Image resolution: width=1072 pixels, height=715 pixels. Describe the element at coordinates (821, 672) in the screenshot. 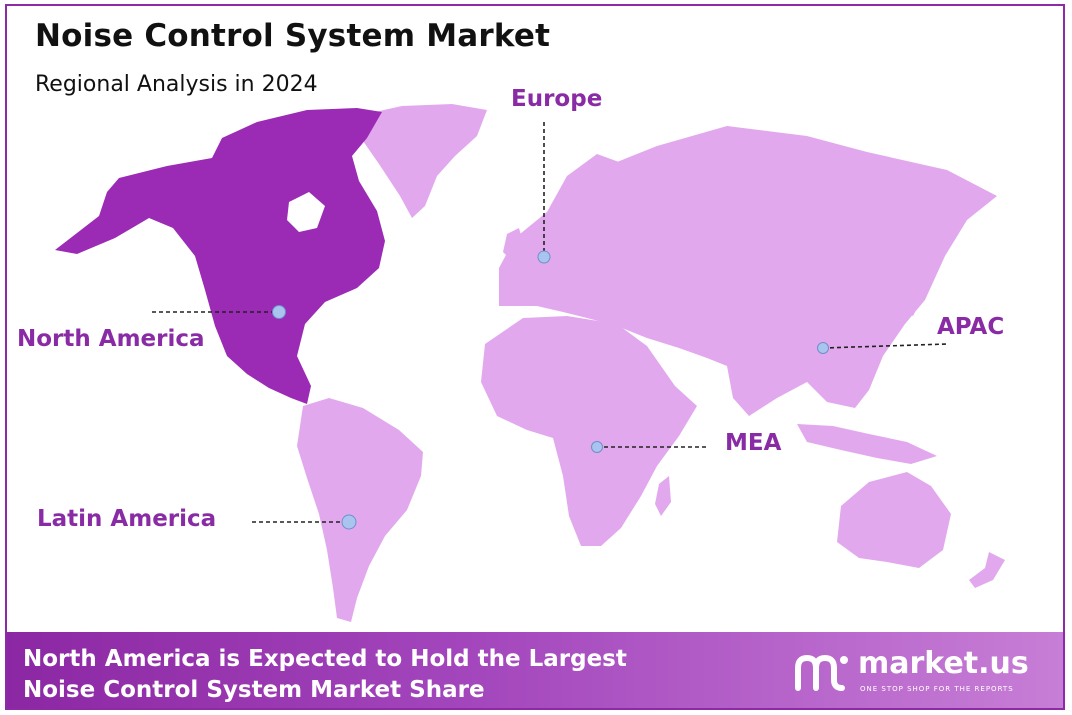

I see `market-us-logo-icon` at that location.